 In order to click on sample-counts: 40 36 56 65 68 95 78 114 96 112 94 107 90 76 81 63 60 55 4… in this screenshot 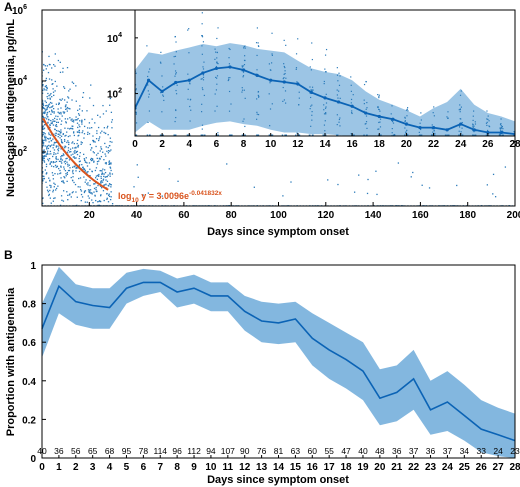, I will do `click(278, 451)`.